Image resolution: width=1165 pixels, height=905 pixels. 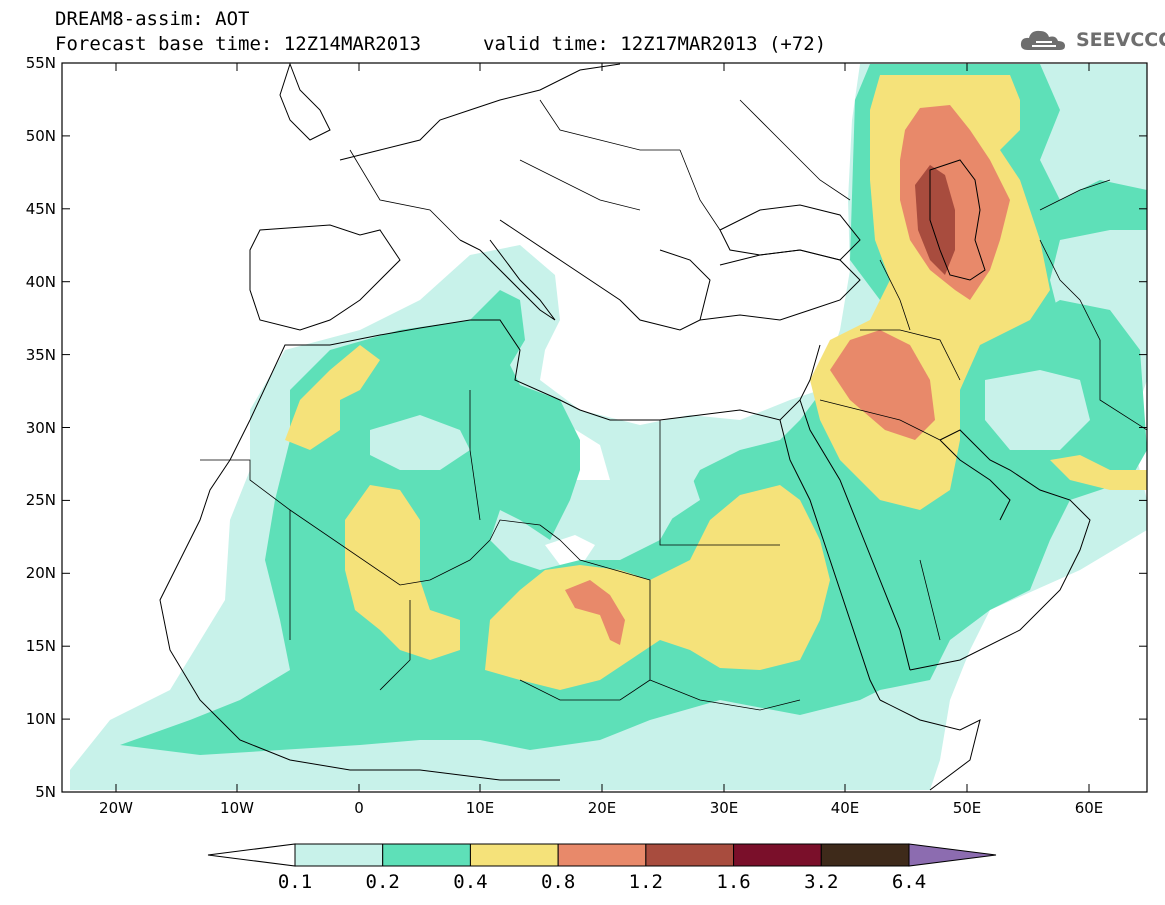 I want to click on lat-label: 10N, so click(x=40, y=719).